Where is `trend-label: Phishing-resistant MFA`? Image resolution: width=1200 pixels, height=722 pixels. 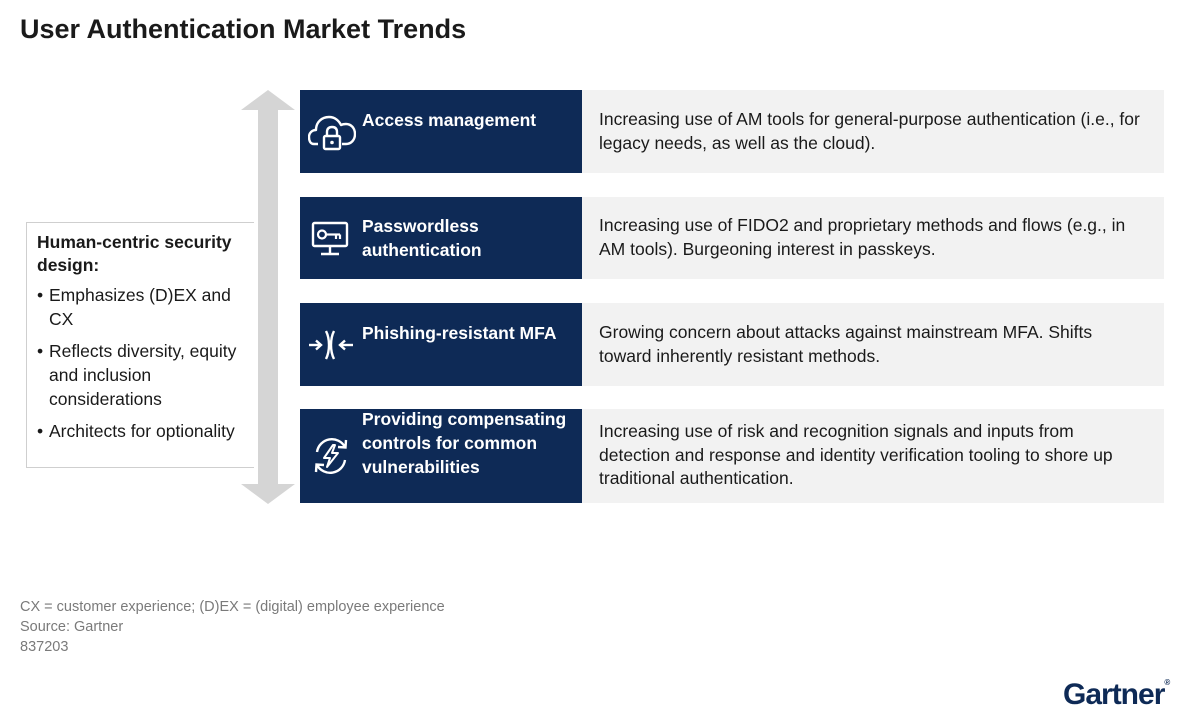
trend-label: Phishing-resistant MFA is located at coordinates (459, 333).